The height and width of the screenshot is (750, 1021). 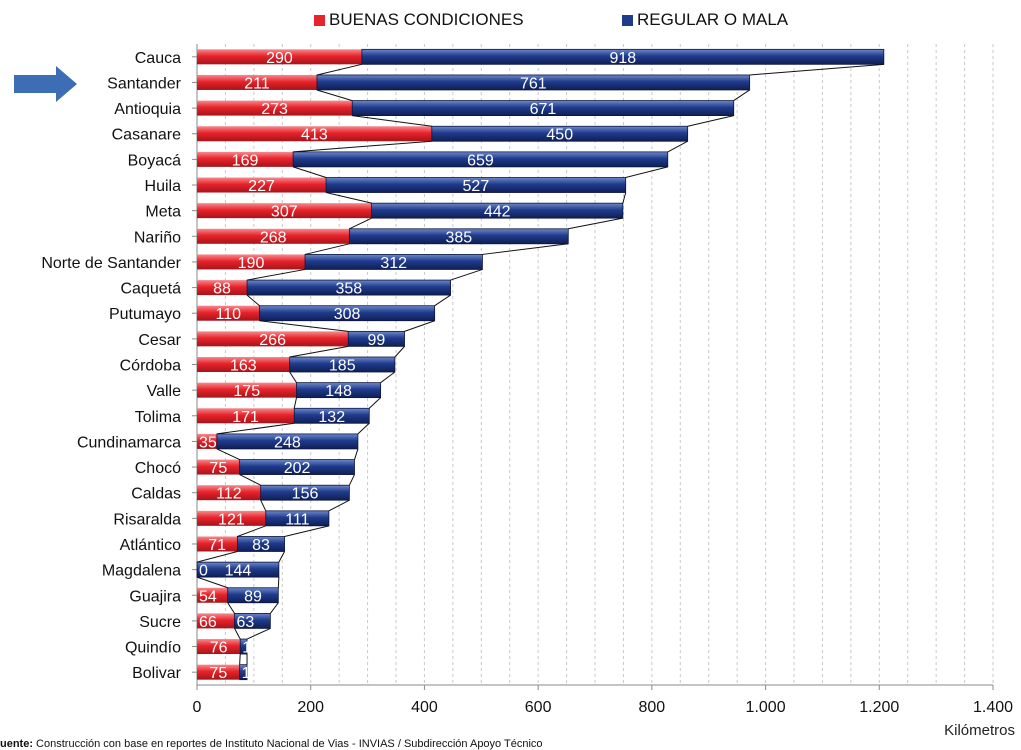 I want to click on category-label: Atlántico, so click(x=150, y=545).